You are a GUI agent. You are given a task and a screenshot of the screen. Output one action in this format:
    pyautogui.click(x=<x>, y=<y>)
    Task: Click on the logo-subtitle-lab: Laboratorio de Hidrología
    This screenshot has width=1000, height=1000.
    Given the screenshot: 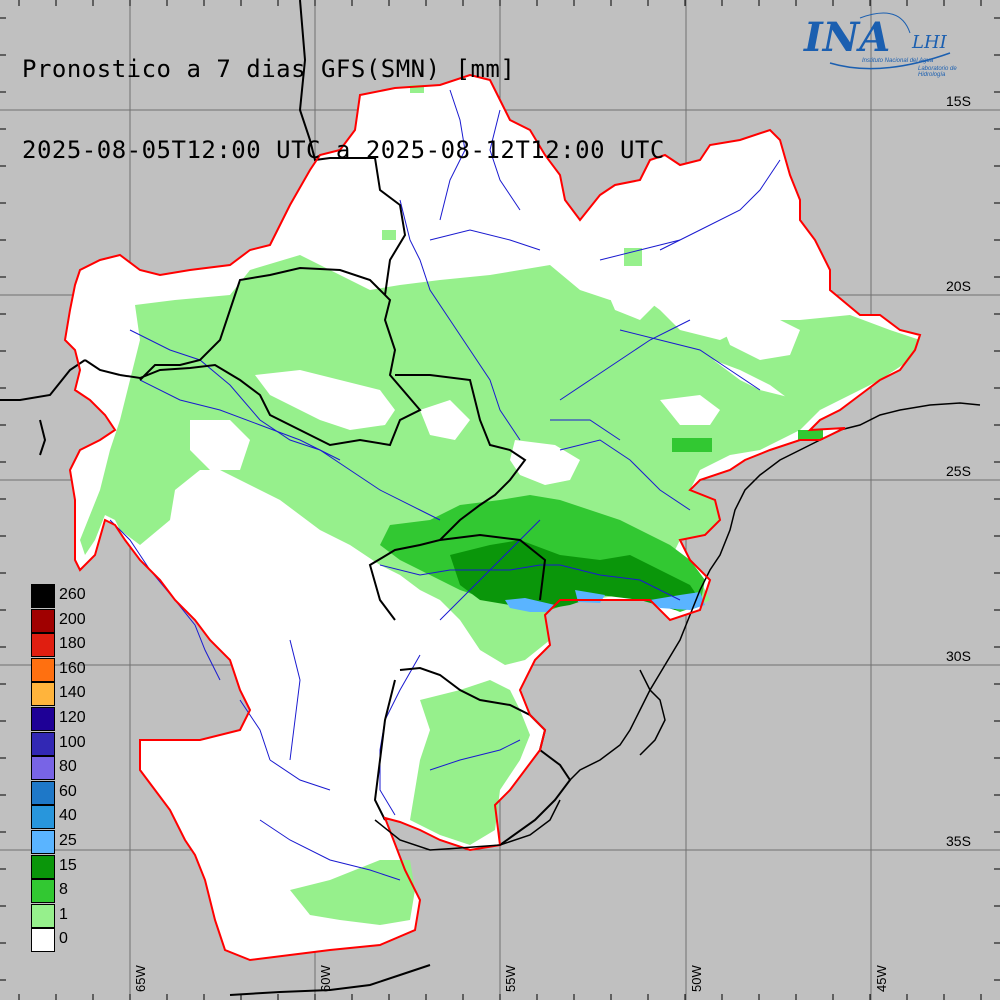 What is the action you would take?
    pyautogui.click(x=937, y=72)
    